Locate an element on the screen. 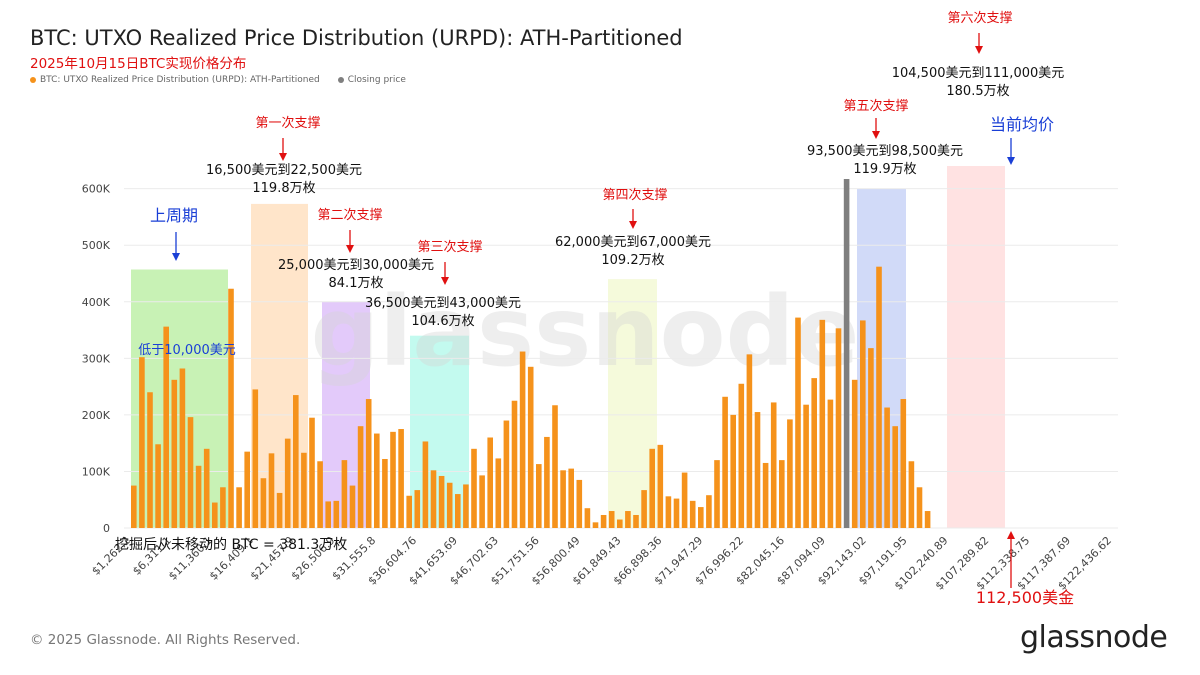  glassnode-logo: glassnode is located at coordinates (1094, 637).